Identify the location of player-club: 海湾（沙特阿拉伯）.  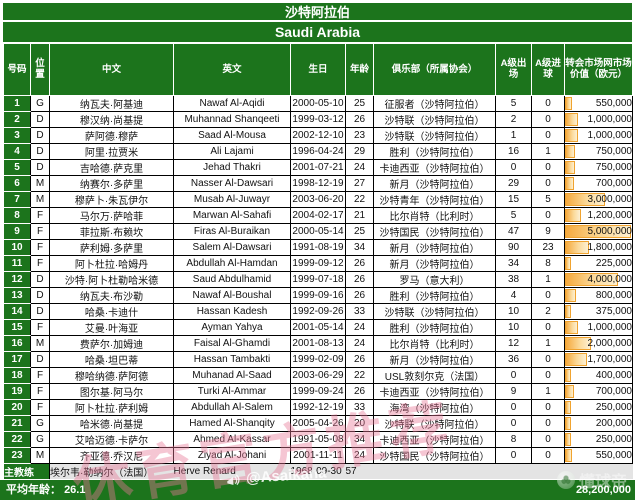
(434, 407).